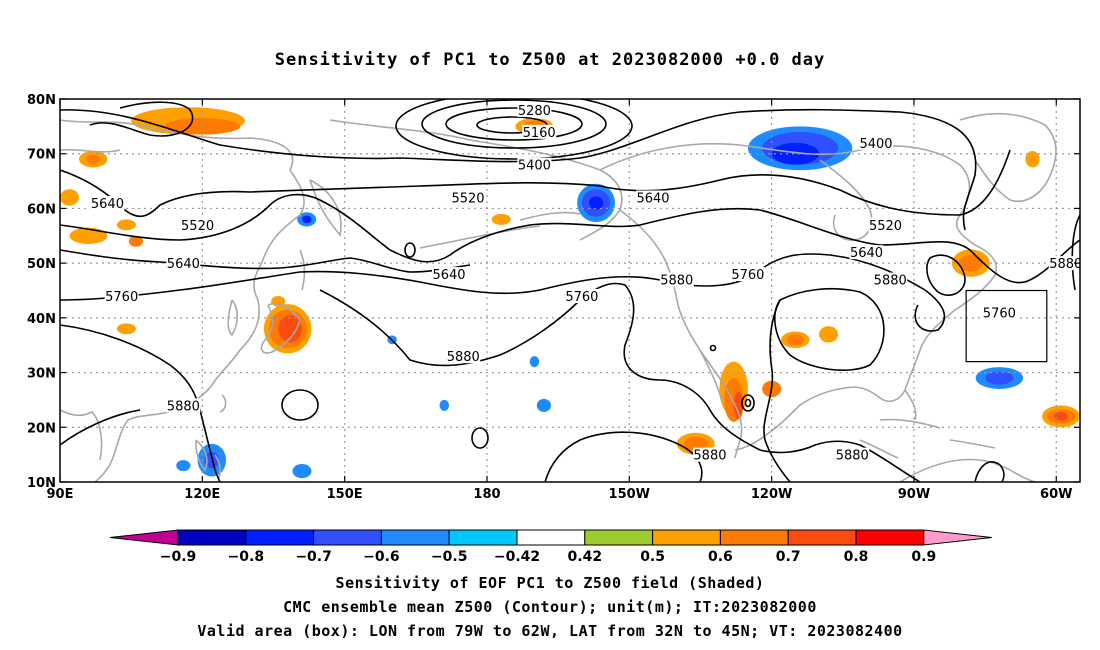  Describe the element at coordinates (223, 403) in the screenshot. I see `coastline-taiwan` at that location.